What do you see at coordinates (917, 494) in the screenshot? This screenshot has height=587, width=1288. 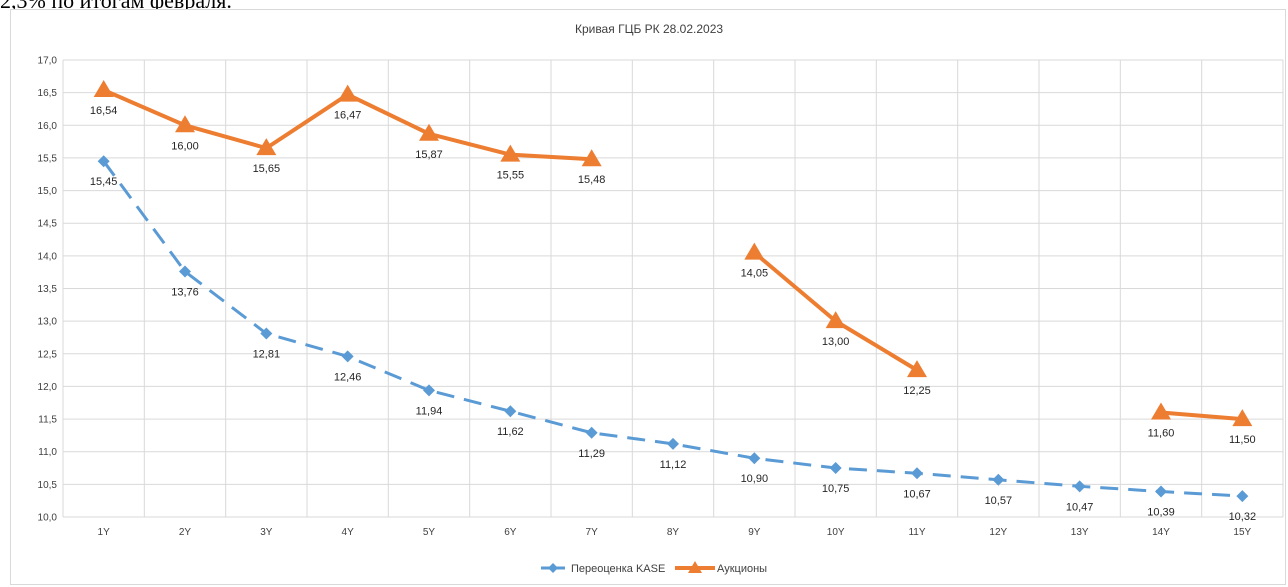 I see `data-label: 10,67` at bounding box center [917, 494].